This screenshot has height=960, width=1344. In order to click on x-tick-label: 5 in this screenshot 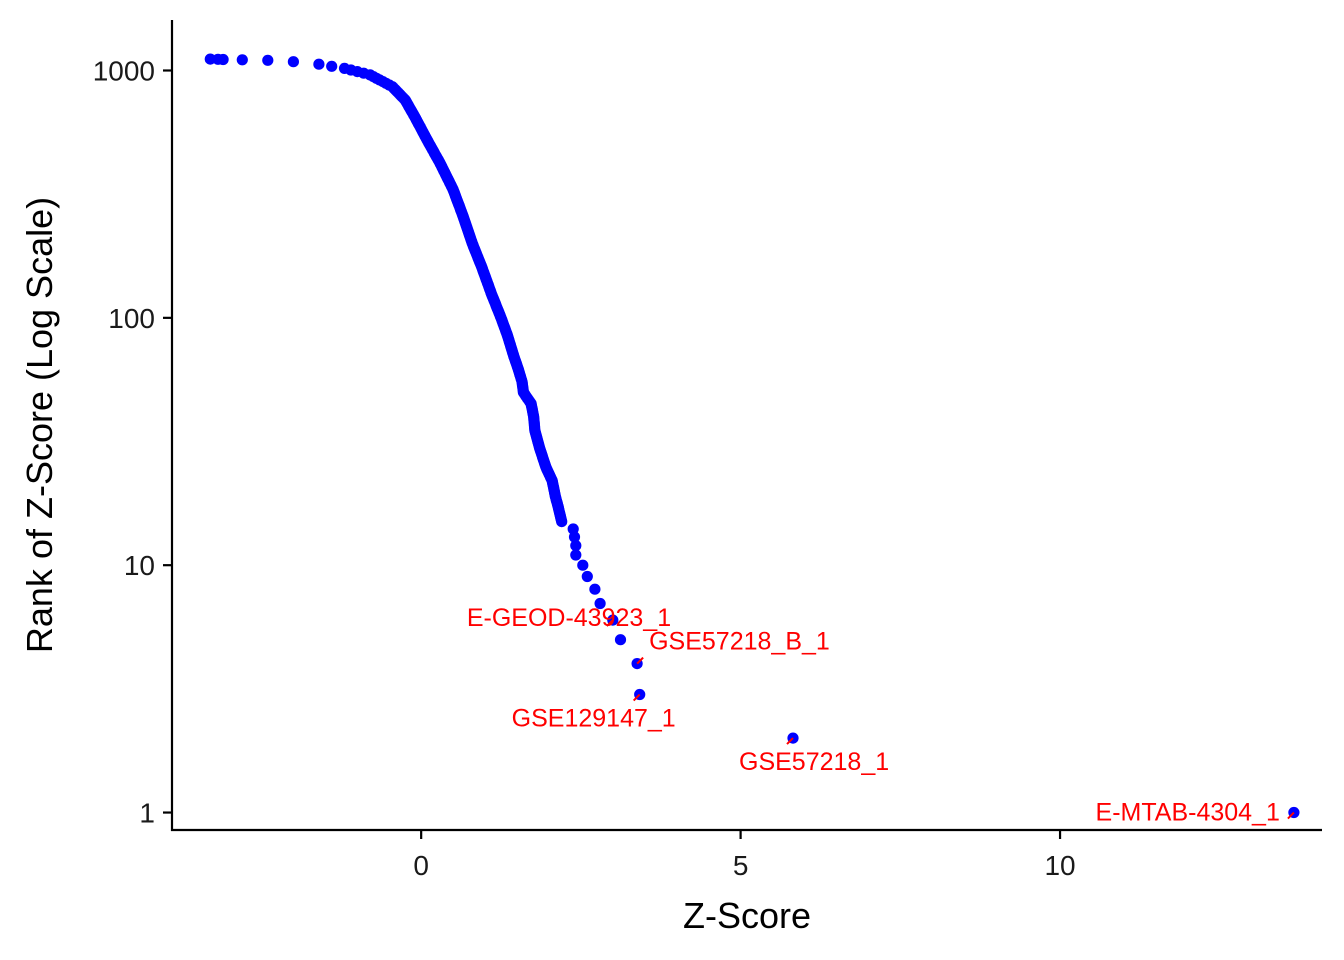, I will do `click(741, 865)`.